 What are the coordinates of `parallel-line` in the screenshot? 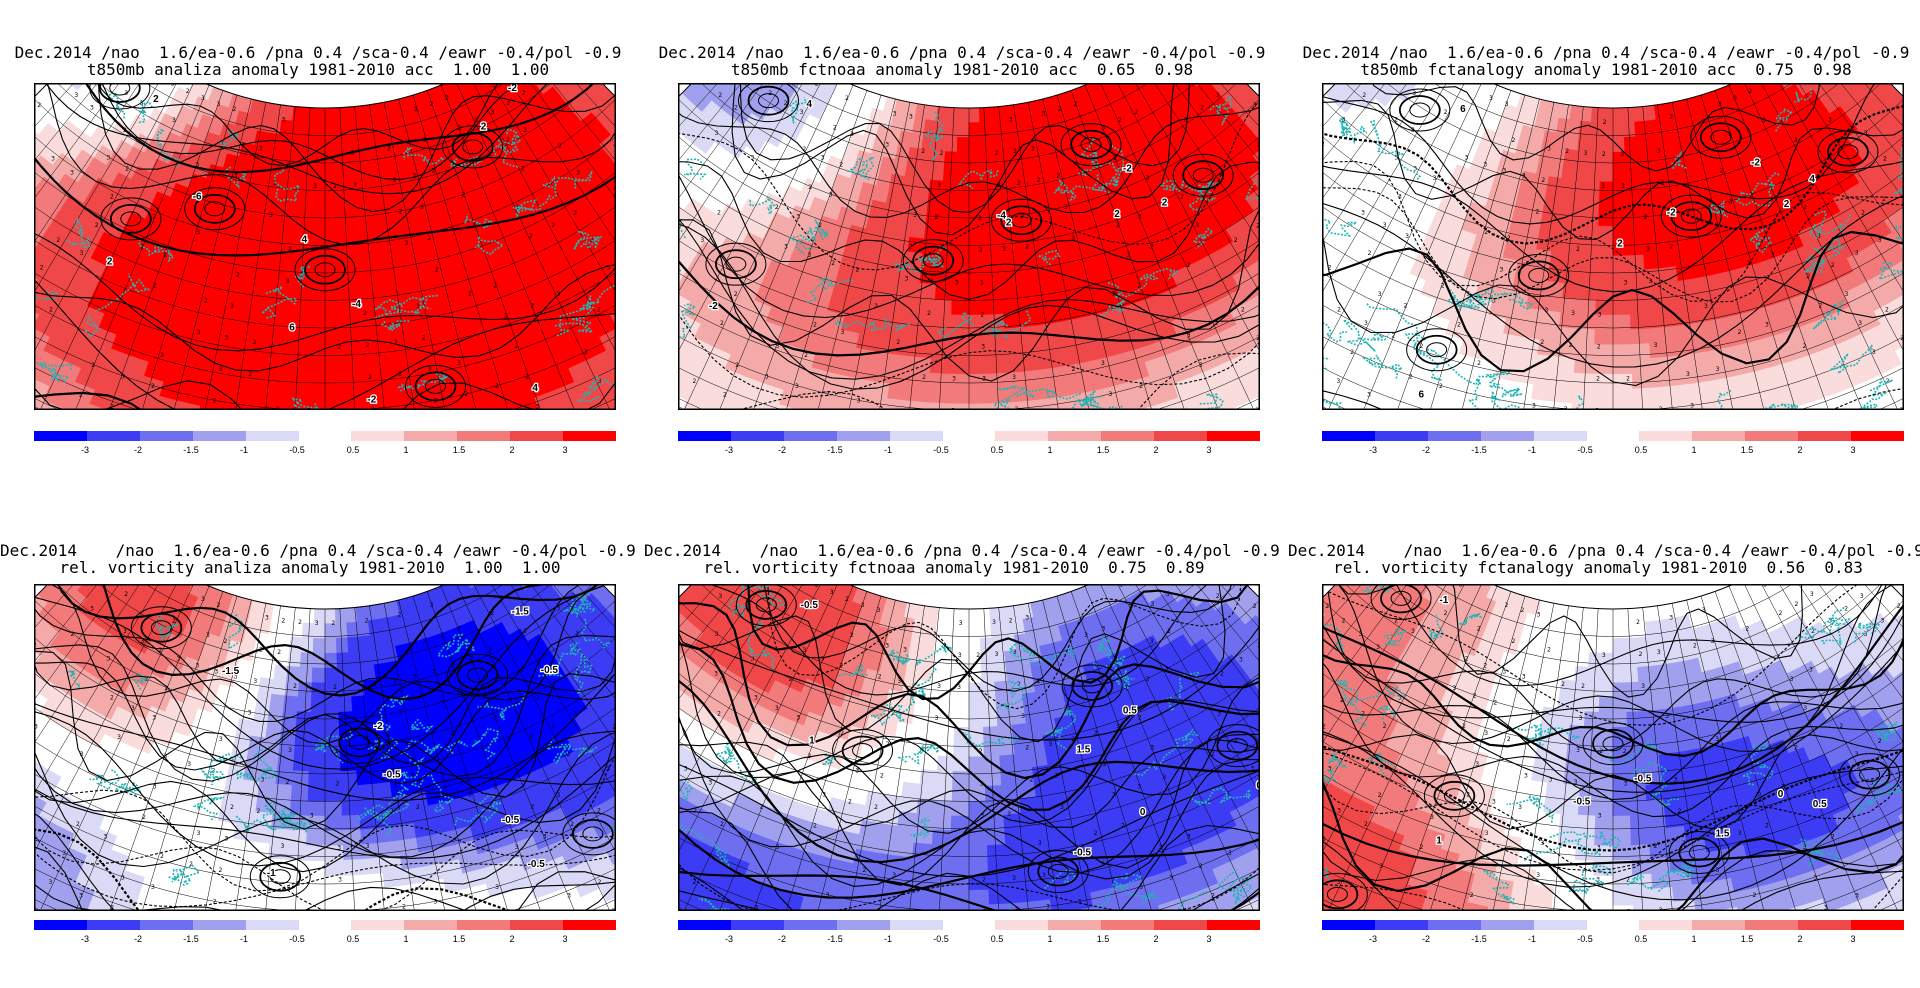 It's located at (325, 228).